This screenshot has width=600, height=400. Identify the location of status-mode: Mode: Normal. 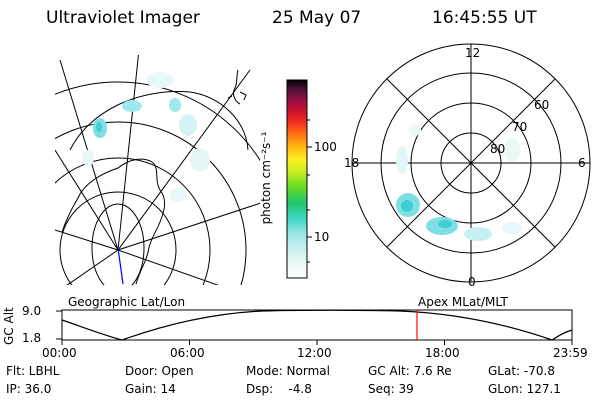
(288, 371).